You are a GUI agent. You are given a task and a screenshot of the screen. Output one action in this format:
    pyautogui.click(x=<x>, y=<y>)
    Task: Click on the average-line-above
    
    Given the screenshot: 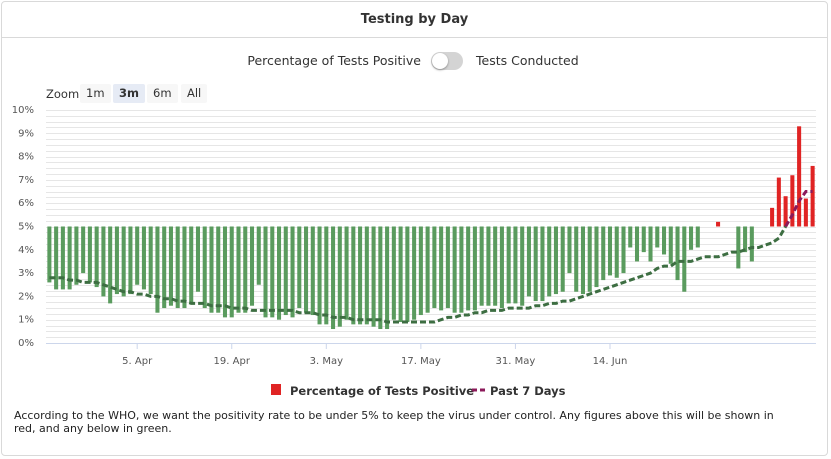 What is the action you would take?
    pyautogui.click(x=798, y=209)
    